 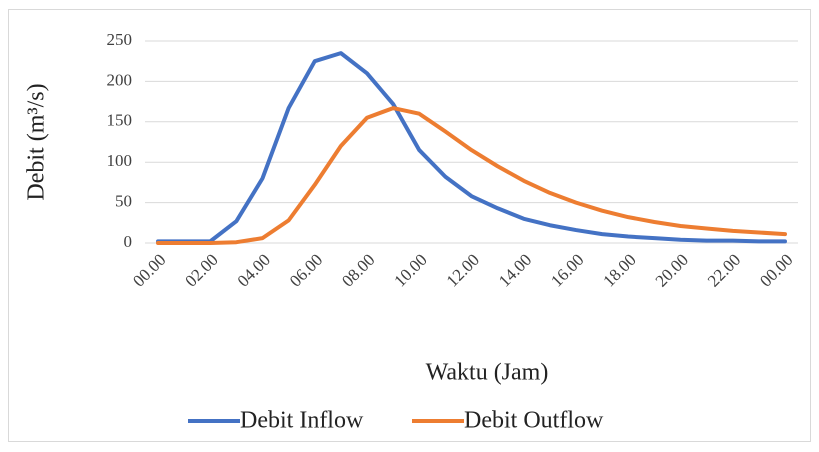 I want to click on x-axis-title: Waktu (Jam), so click(x=487, y=373).